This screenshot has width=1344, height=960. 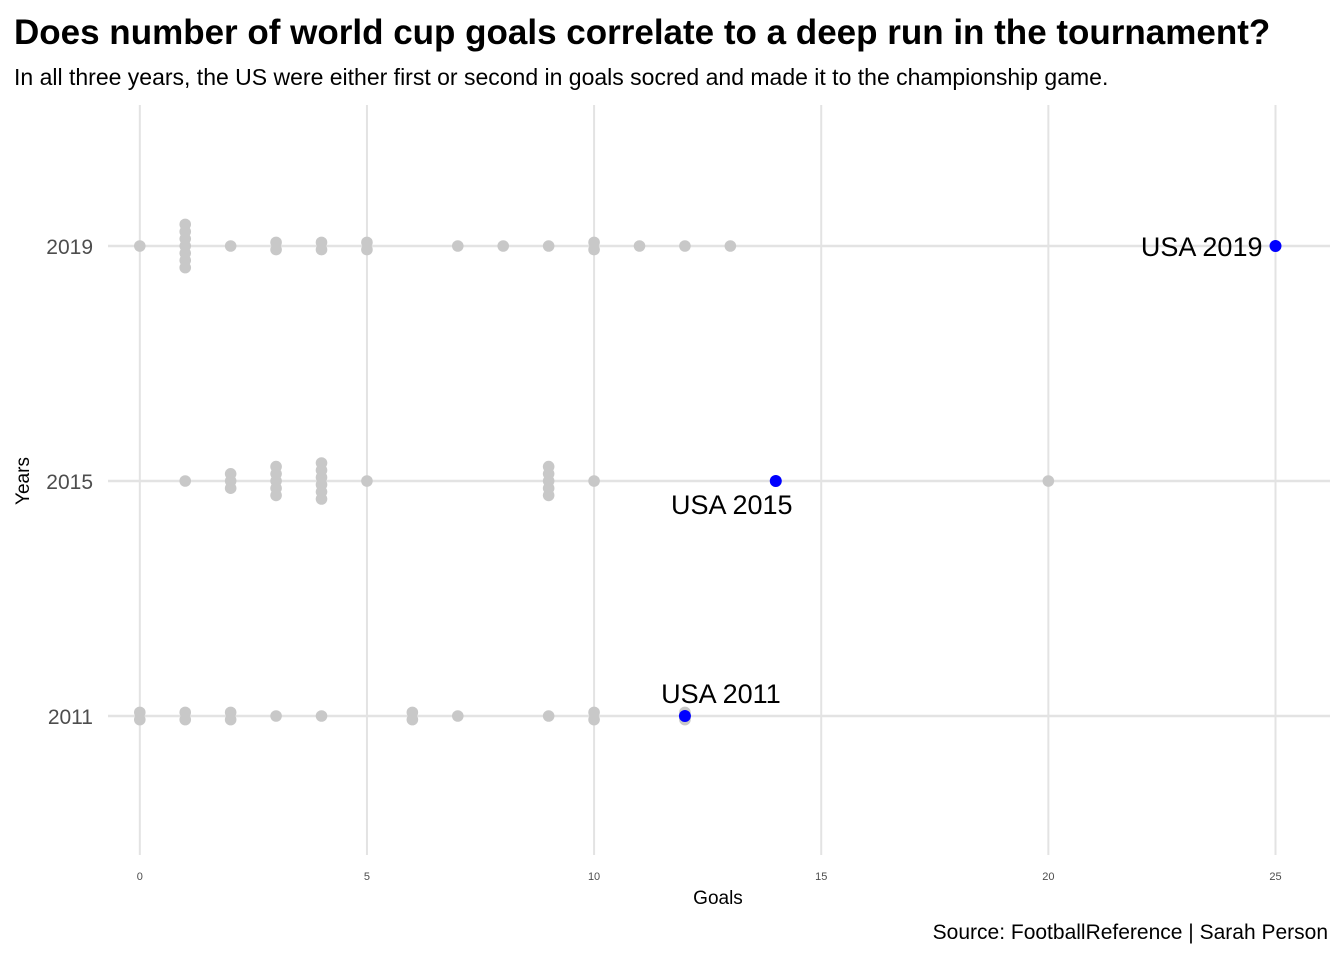 I want to click on x-tick-label: 20, so click(x=1048, y=877).